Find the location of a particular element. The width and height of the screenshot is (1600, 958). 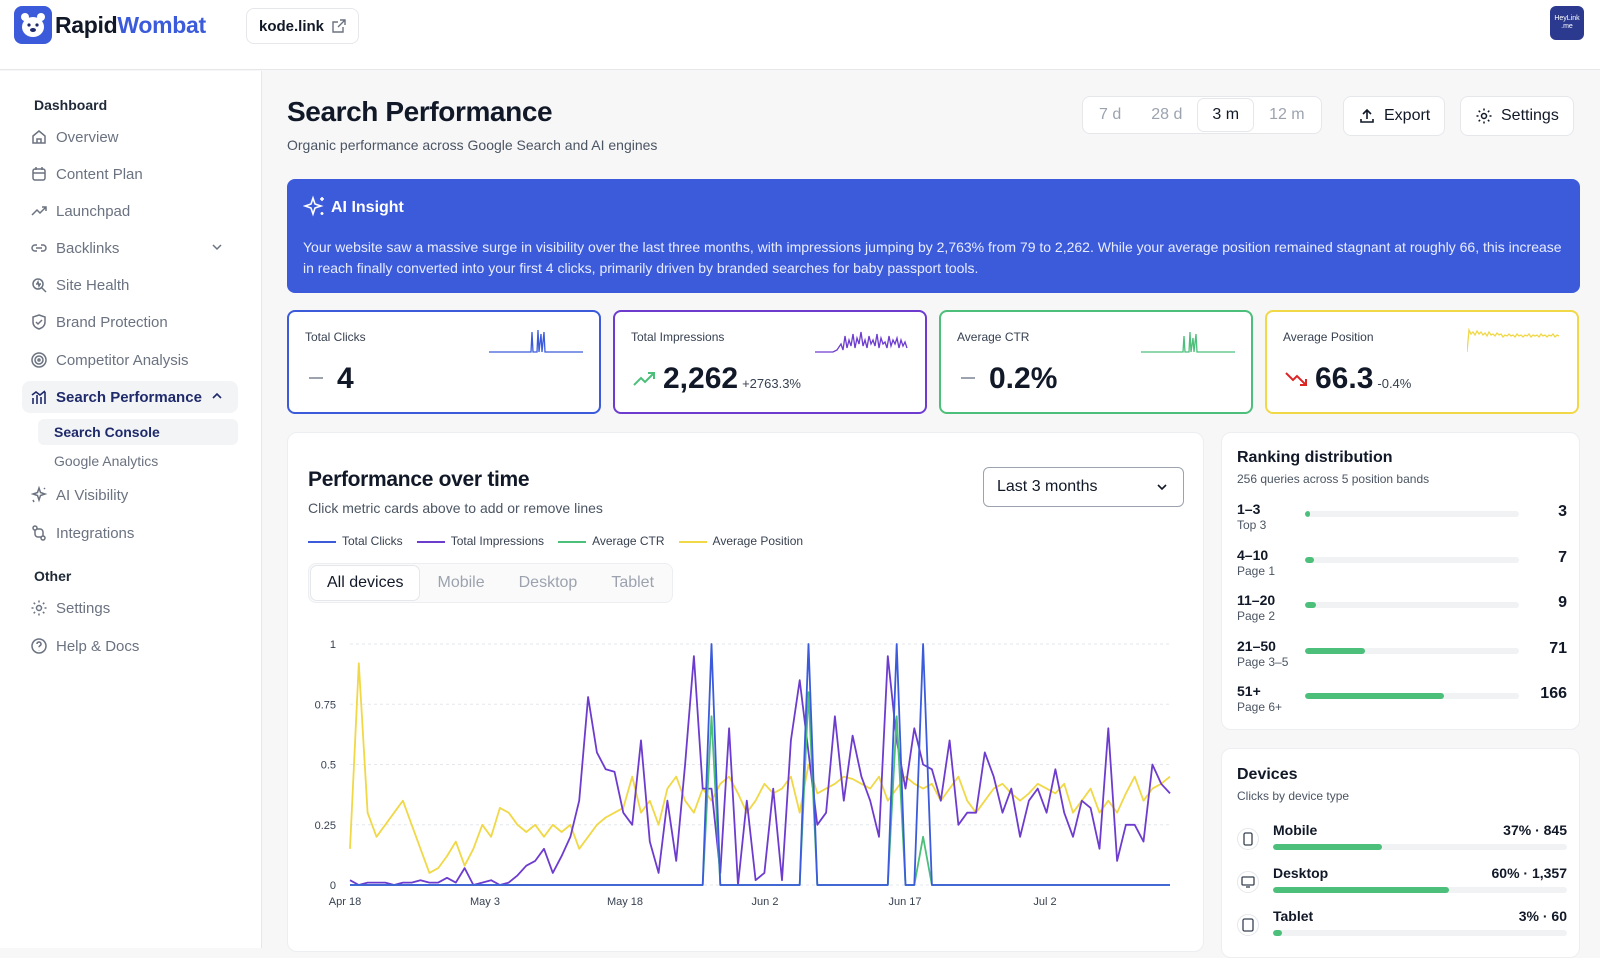

kpi-value: 66.3 -0.4% is located at coordinates (1363, 379).